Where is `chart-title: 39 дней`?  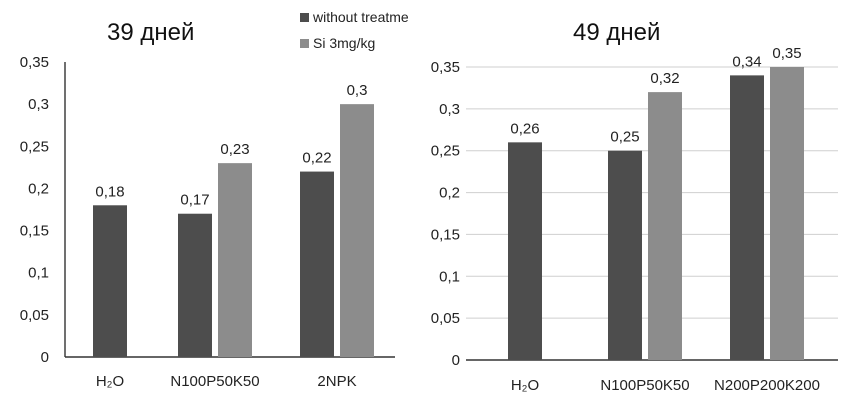 chart-title: 39 дней is located at coordinates (150, 32).